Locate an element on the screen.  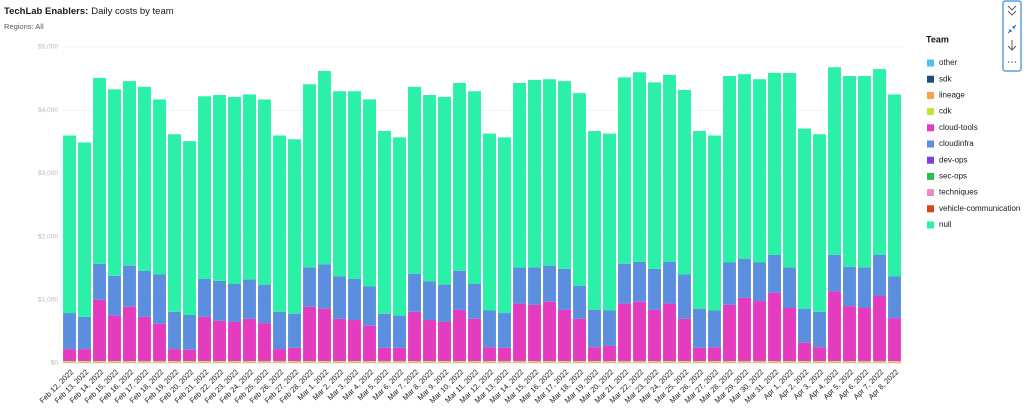
collapse-icon is located at coordinates (1012, 10).